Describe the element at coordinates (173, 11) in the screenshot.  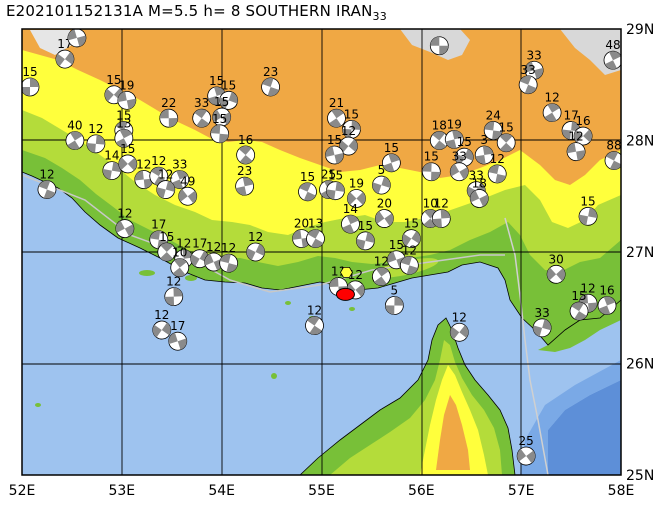
I see `magnitude: M=5.5` at that location.